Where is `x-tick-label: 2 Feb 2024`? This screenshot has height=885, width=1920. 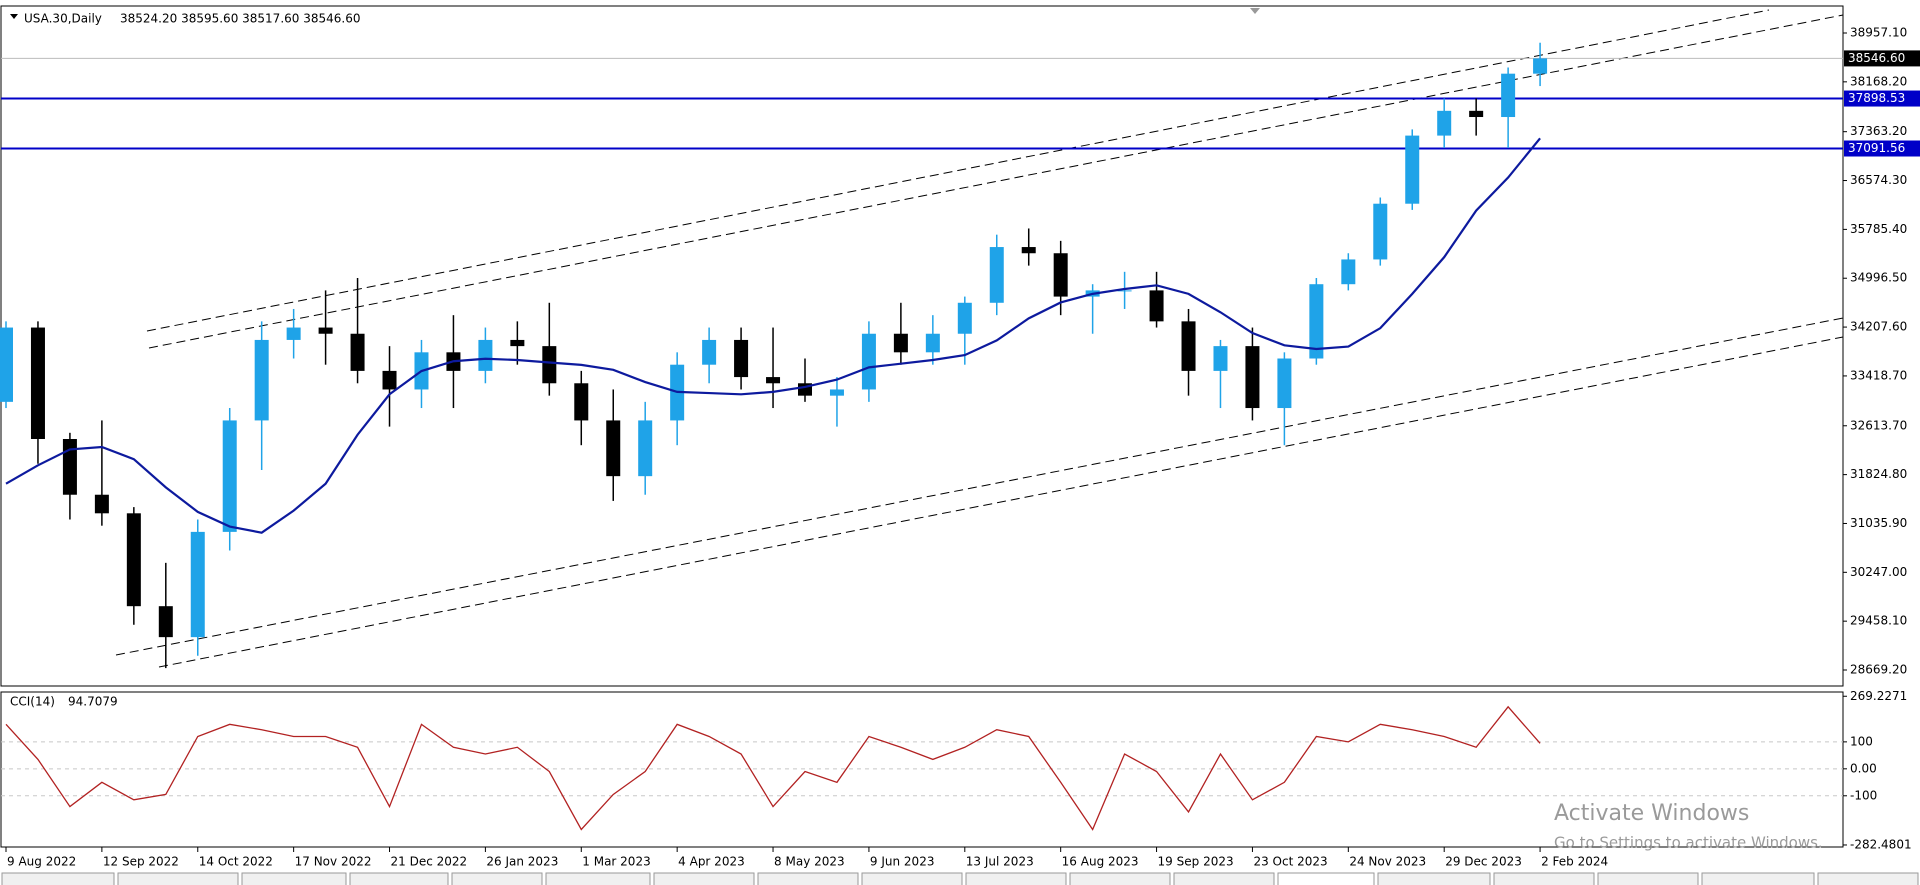 x-tick-label: 2 Feb 2024 is located at coordinates (1574, 862).